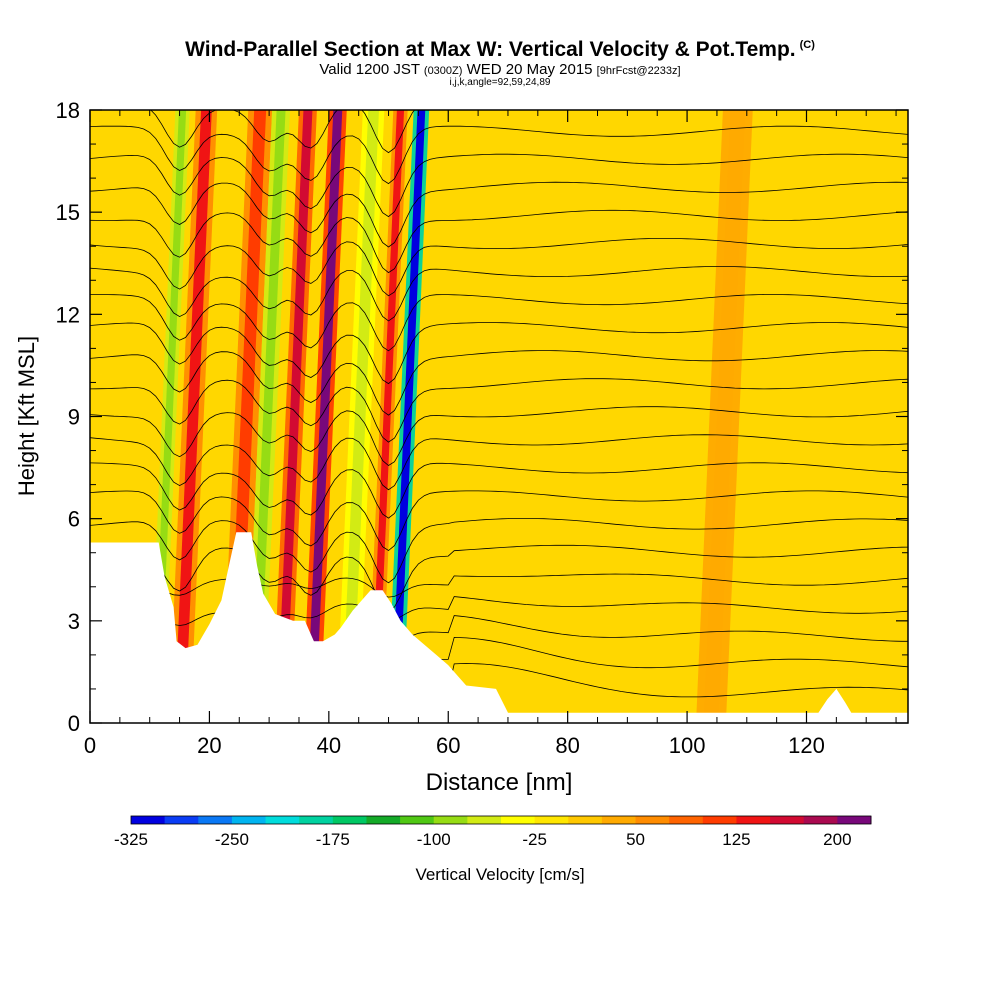  Describe the element at coordinates (807, 45) in the screenshot. I see `copyright-mark: (C)` at that location.